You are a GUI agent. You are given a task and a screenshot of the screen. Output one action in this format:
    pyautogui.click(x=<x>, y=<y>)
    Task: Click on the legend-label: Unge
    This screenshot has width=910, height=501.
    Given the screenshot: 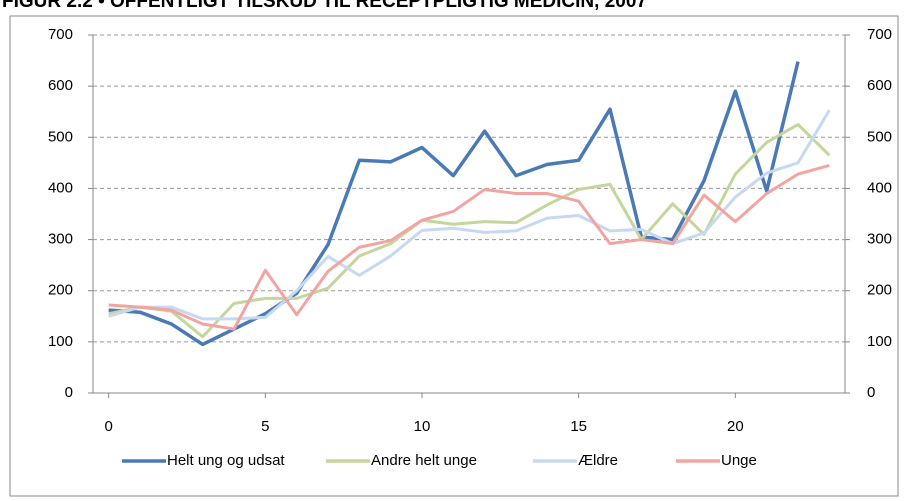 What is the action you would take?
    pyautogui.click(x=739, y=460)
    